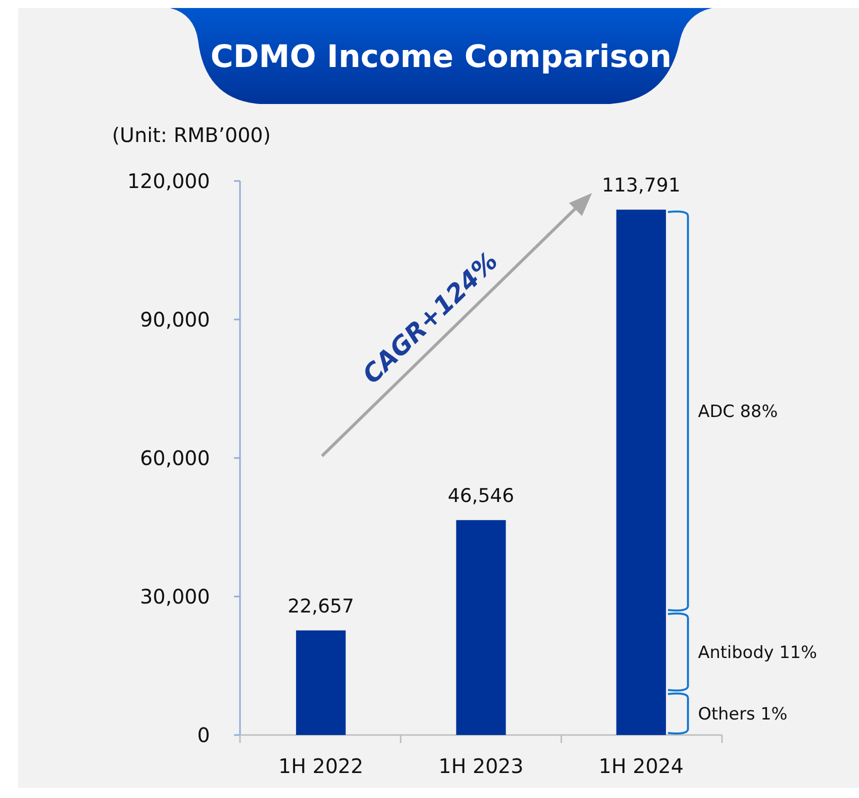  Describe the element at coordinates (191, 135) in the screenshot. I see `y-axis-title: (Unit: RMB’000)` at that location.